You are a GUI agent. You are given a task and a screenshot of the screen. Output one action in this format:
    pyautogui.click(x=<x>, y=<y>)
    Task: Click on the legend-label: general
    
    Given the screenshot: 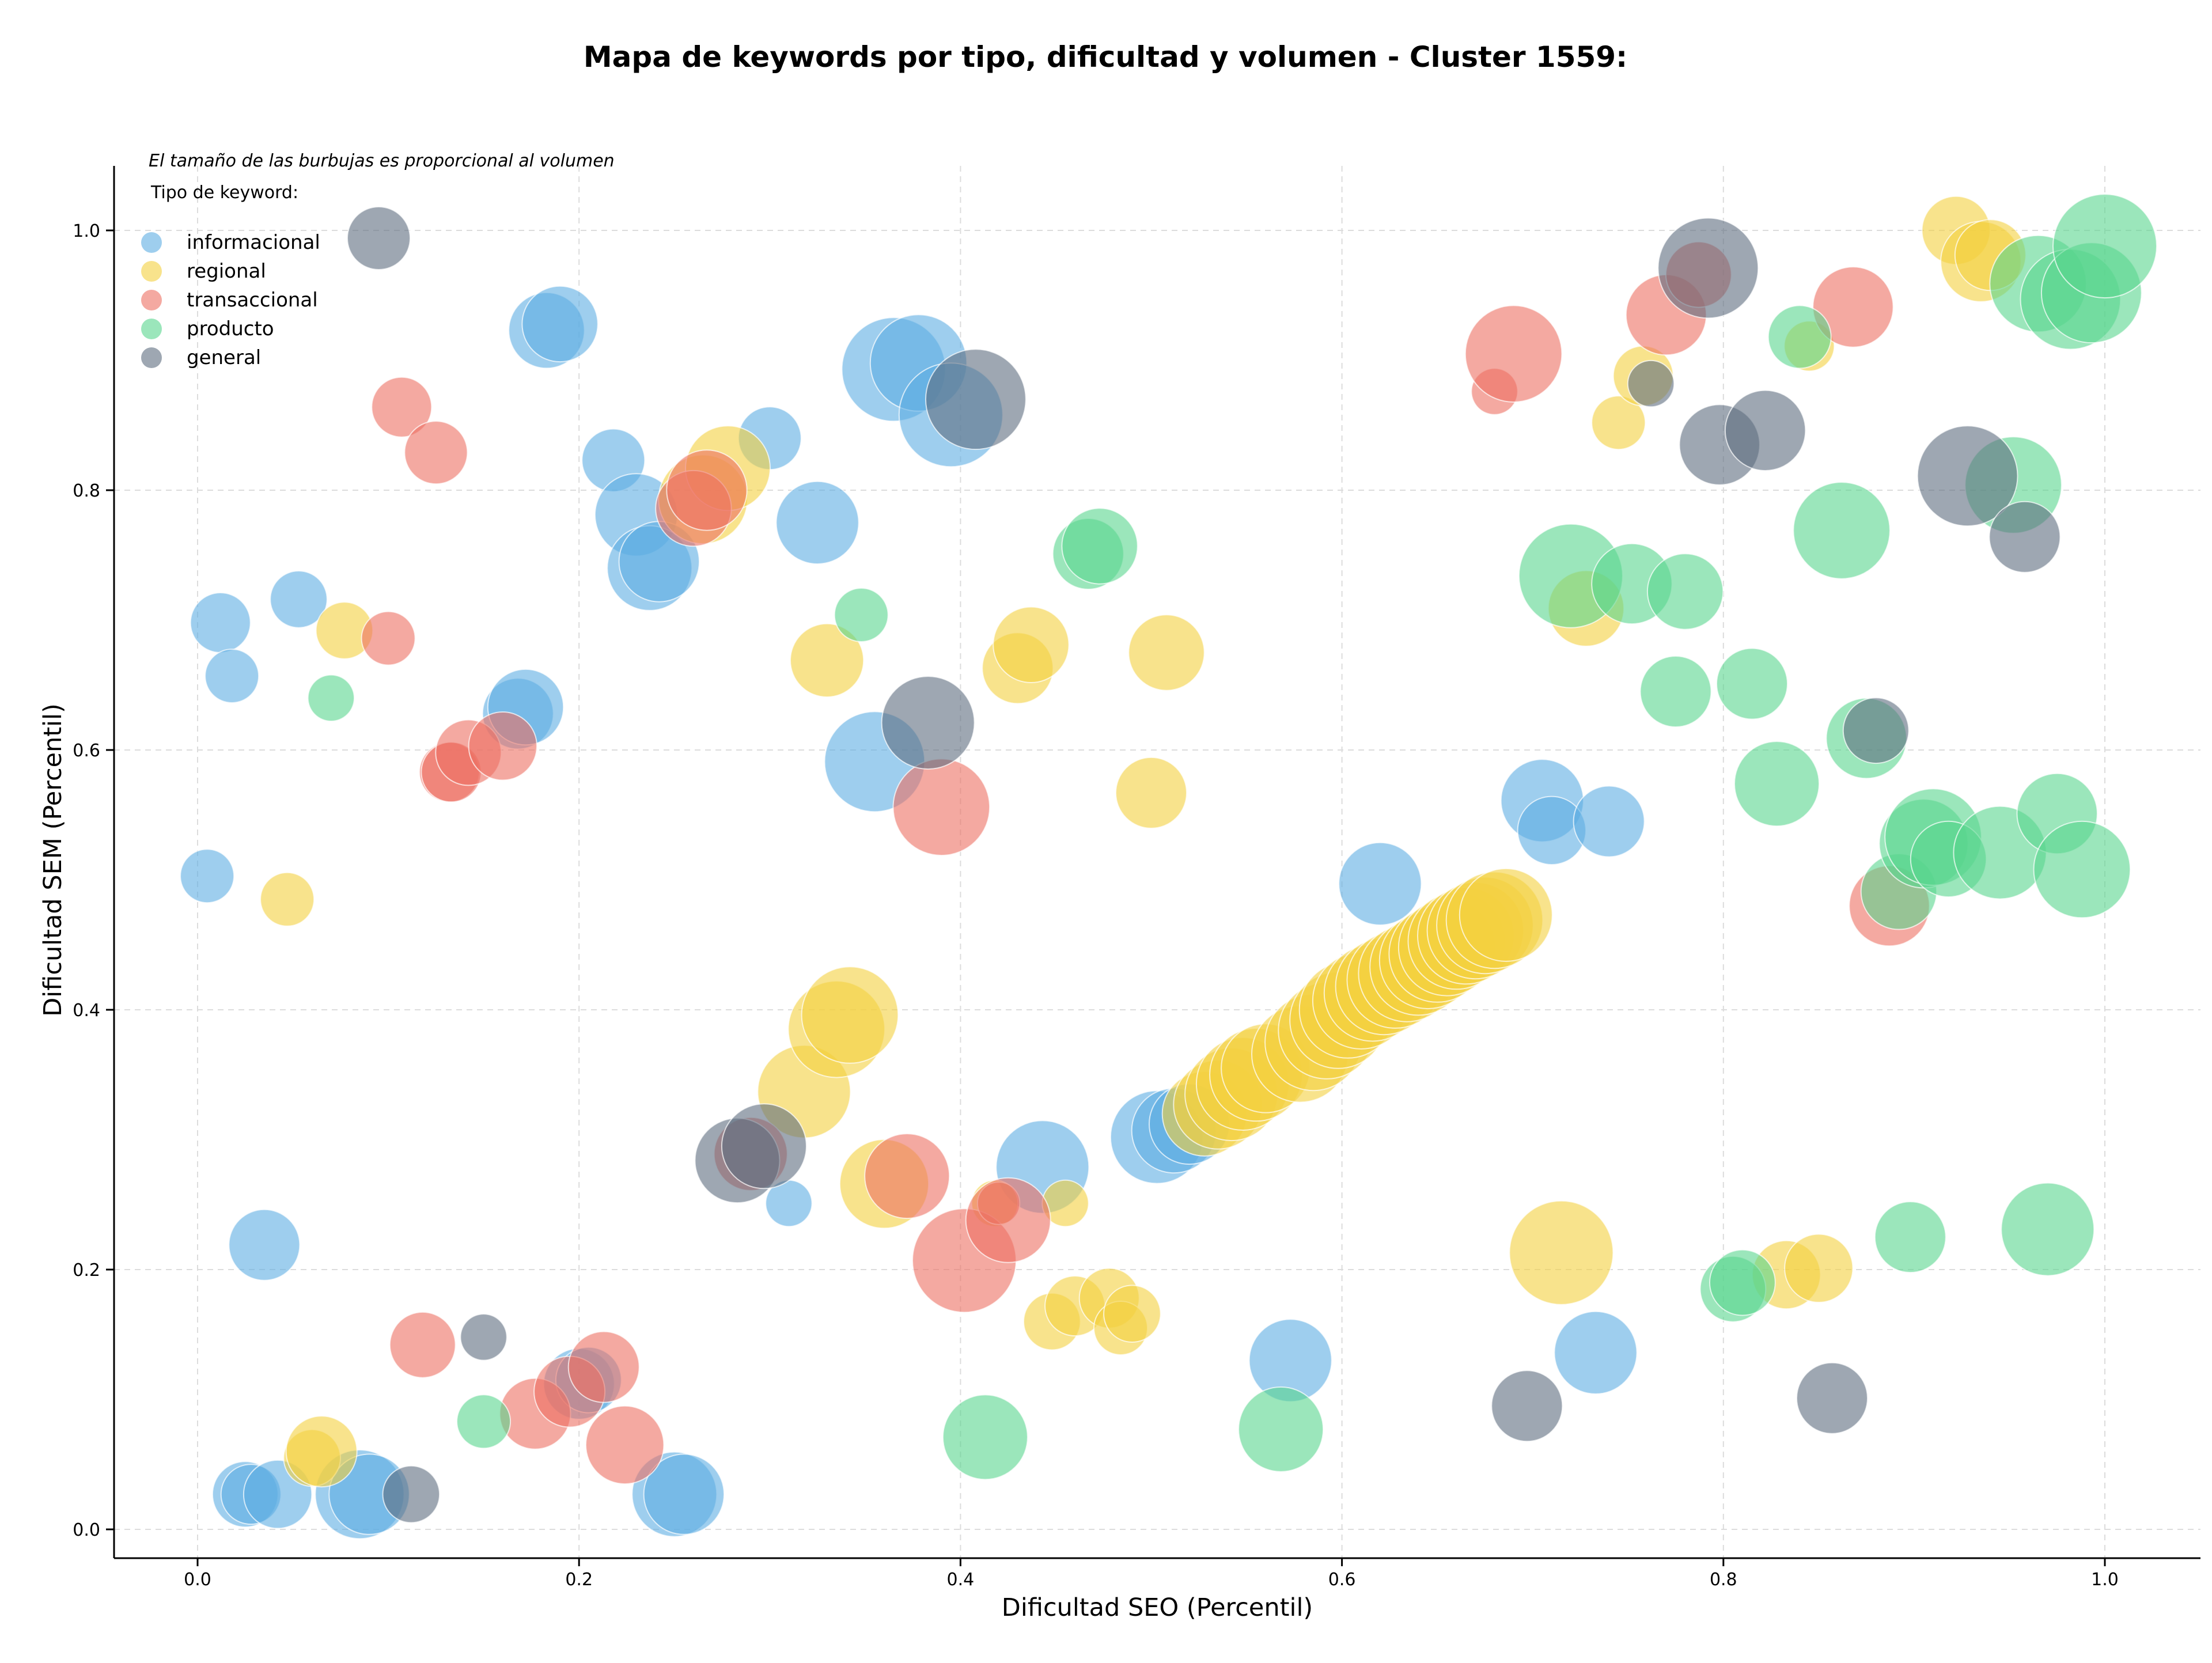 What is the action you would take?
    pyautogui.click(x=224, y=357)
    